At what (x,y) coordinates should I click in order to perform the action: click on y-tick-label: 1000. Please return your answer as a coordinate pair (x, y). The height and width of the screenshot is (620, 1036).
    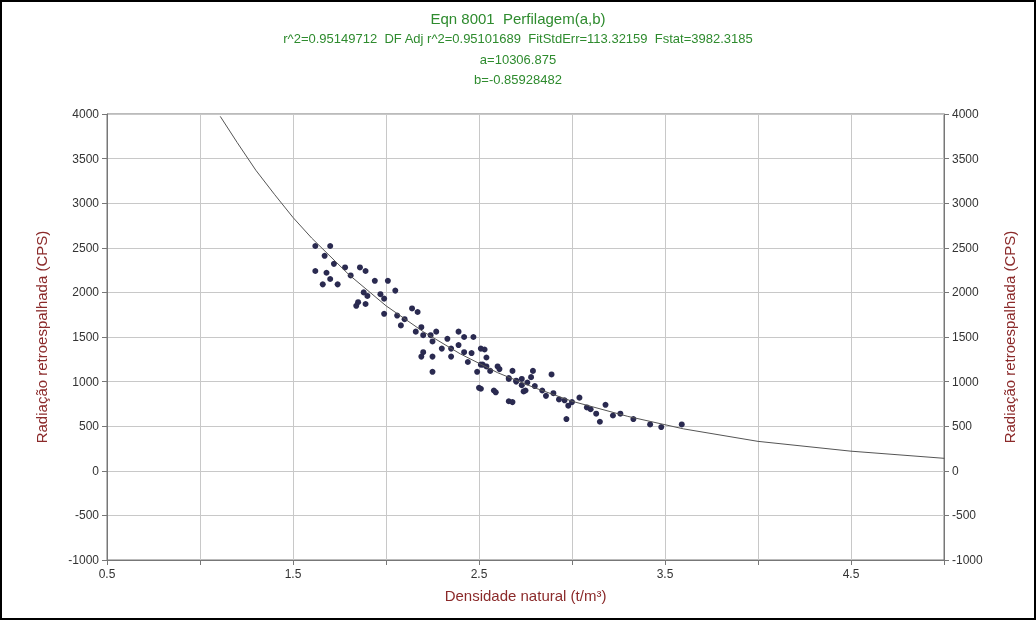
    Looking at the image, I should click on (86, 381).